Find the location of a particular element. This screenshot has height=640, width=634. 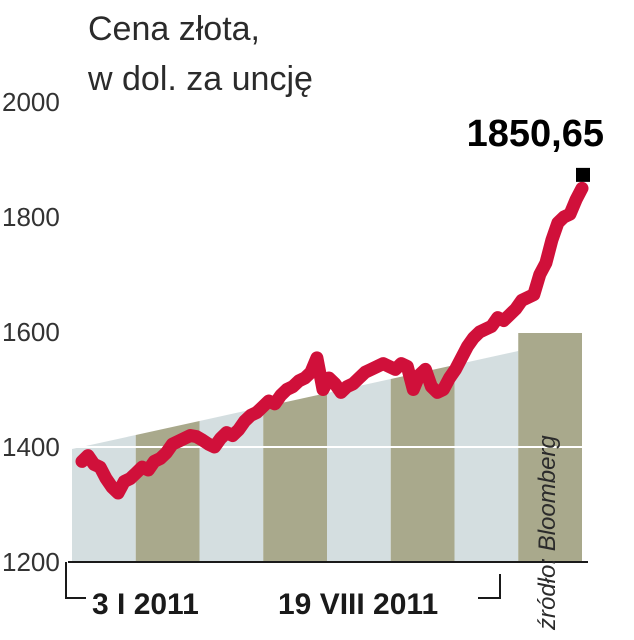

y-tick-label: 1600 is located at coordinates (31, 332).